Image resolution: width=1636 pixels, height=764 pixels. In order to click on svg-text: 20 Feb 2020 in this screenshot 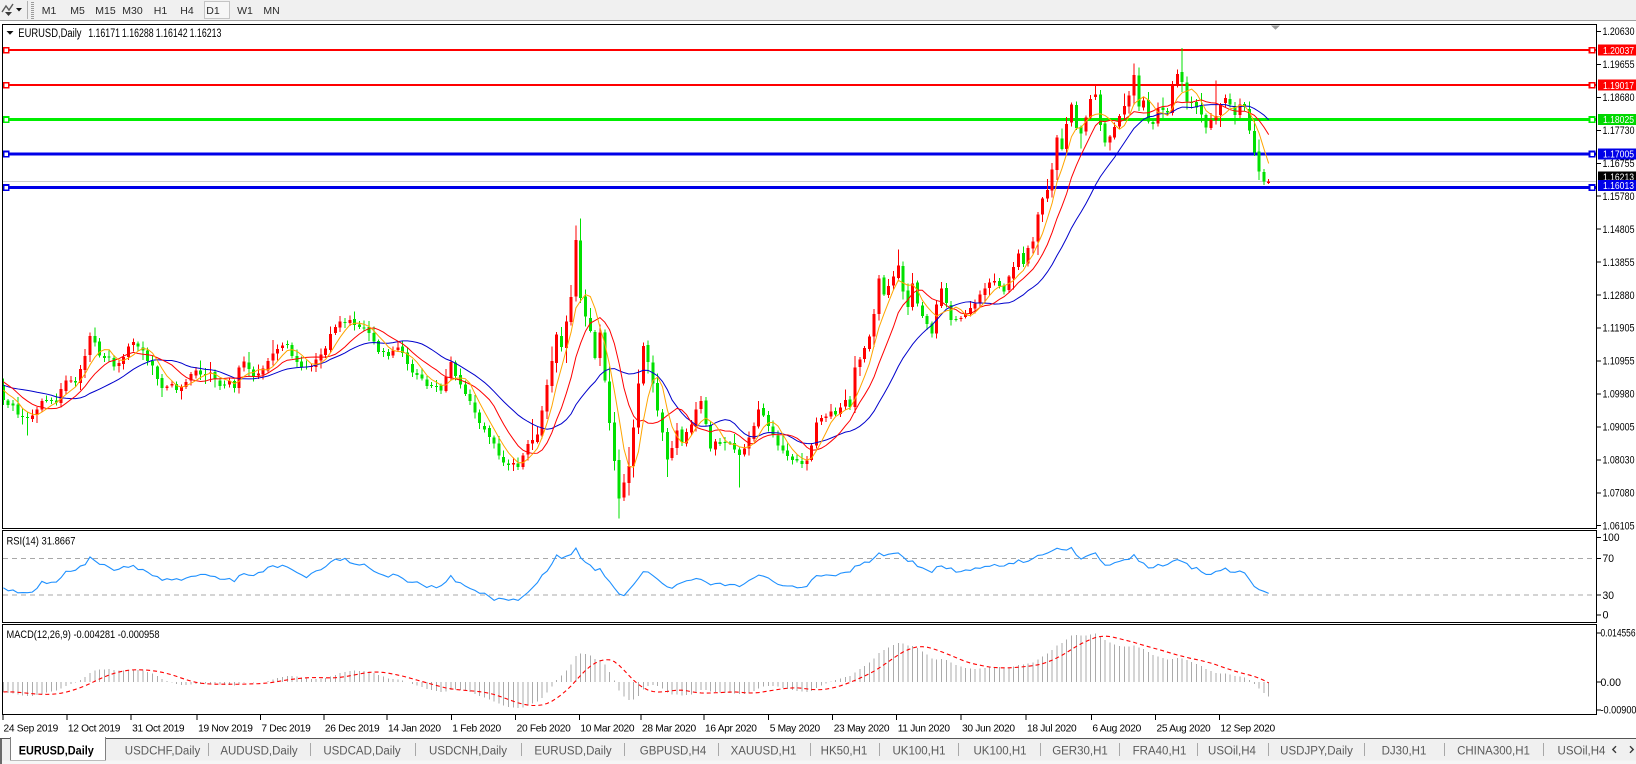, I will do `click(544, 729)`.